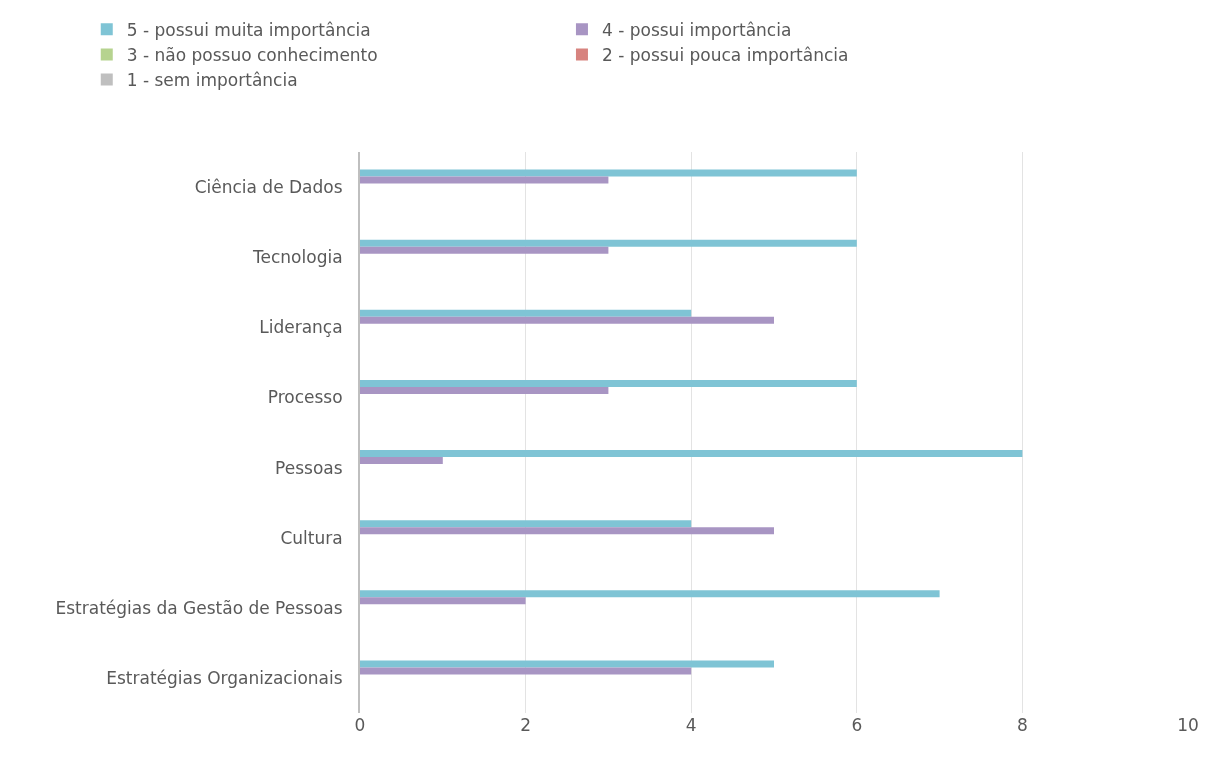  Describe the element at coordinates (301, 327) in the screenshot. I see `y-tick-label: Liderança` at that location.